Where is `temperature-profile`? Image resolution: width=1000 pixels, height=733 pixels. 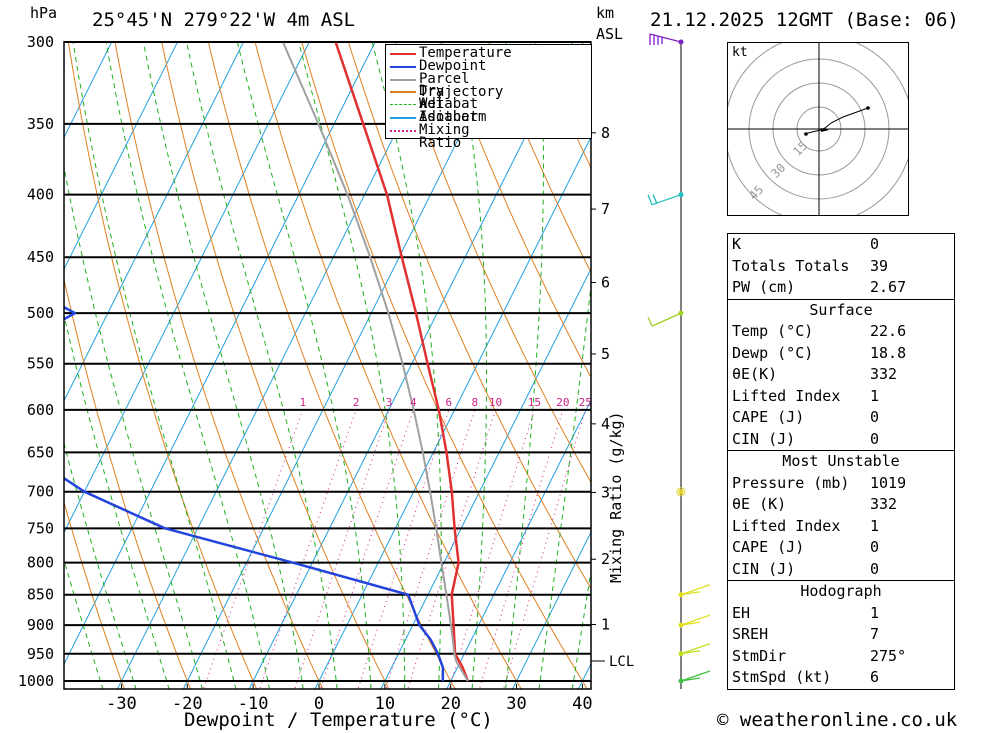 temperature-profile is located at coordinates (401, 362).